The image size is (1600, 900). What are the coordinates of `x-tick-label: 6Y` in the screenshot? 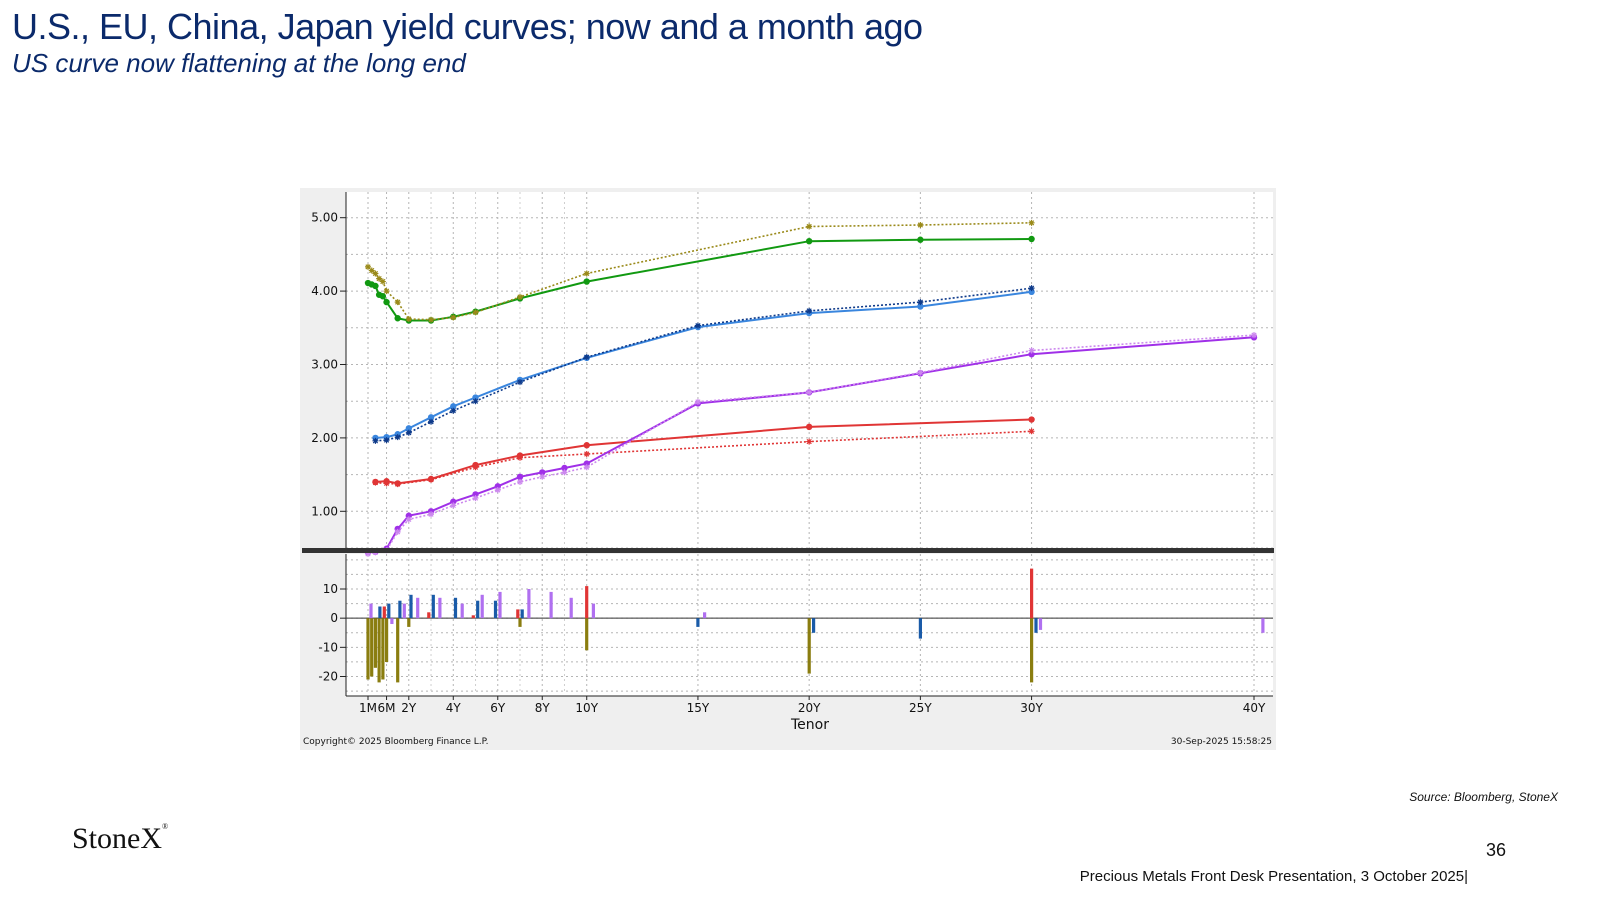 It's located at (498, 708).